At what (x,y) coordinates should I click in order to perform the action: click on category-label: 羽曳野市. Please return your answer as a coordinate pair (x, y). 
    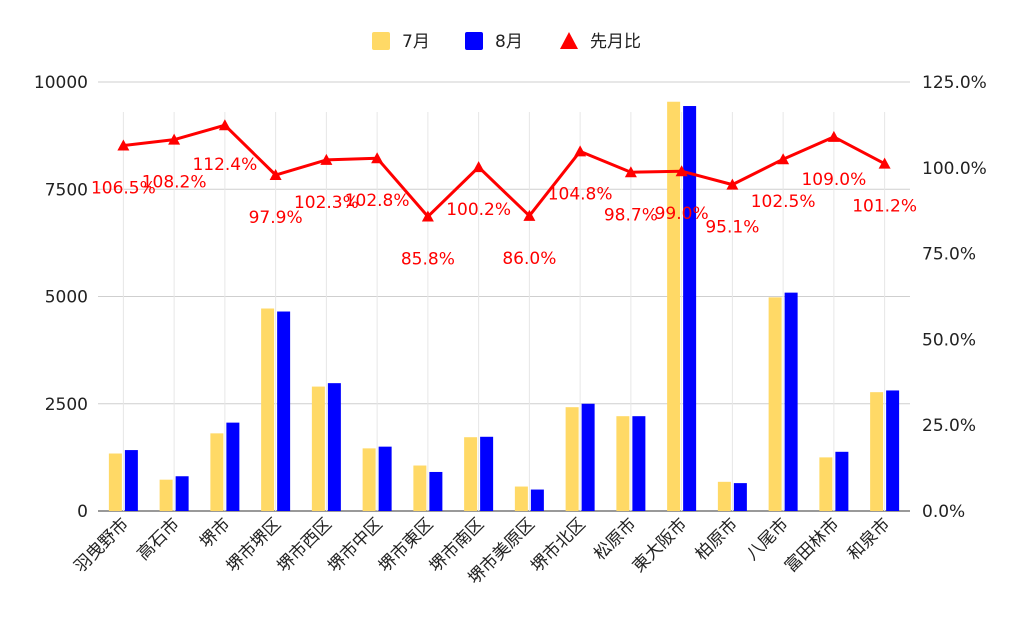
    Looking at the image, I should click on (102, 545).